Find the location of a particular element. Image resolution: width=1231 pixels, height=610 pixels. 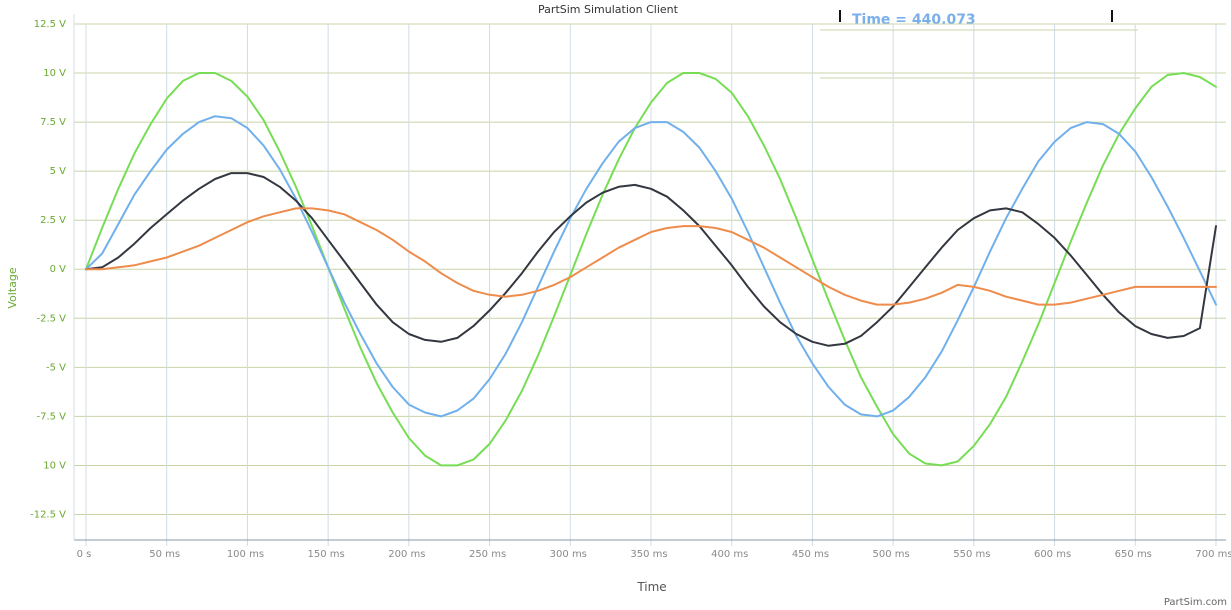

x-tick-label-5: 250 ms is located at coordinates (487, 554).